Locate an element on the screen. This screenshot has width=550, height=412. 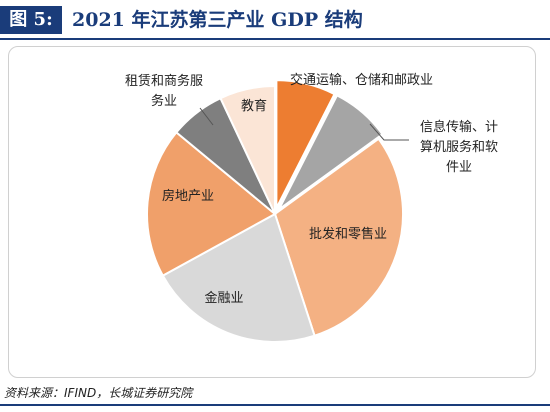
figure-number: 图 5: is located at coordinates (31, 20).